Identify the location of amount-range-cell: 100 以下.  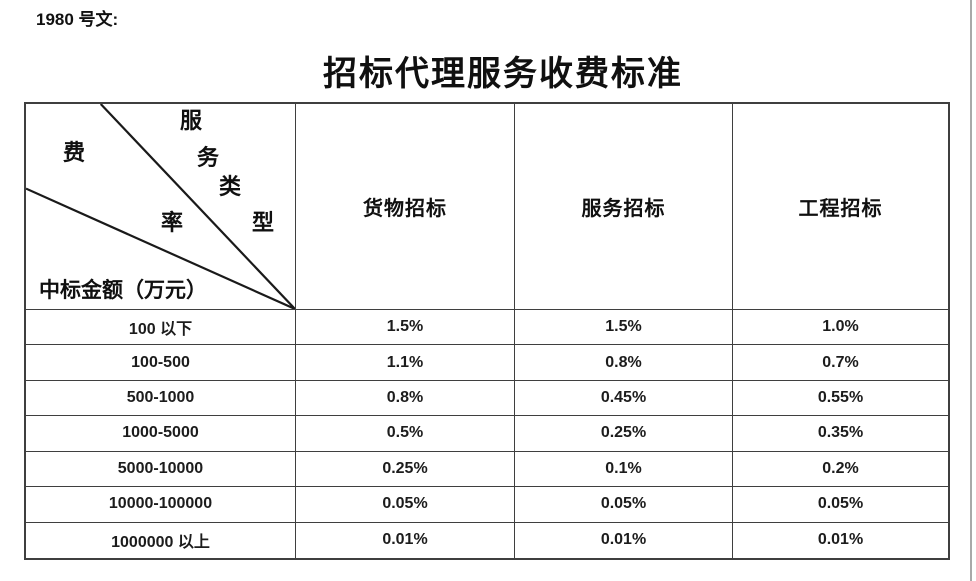
(161, 328).